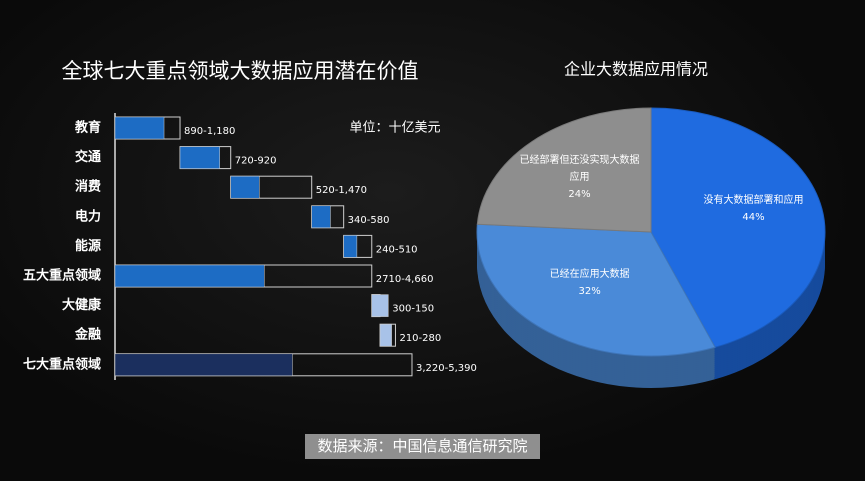  Describe the element at coordinates (240, 71) in the screenshot. I see `left-chart-title: 全球七大重点领域大数据应用潜在价值` at that location.